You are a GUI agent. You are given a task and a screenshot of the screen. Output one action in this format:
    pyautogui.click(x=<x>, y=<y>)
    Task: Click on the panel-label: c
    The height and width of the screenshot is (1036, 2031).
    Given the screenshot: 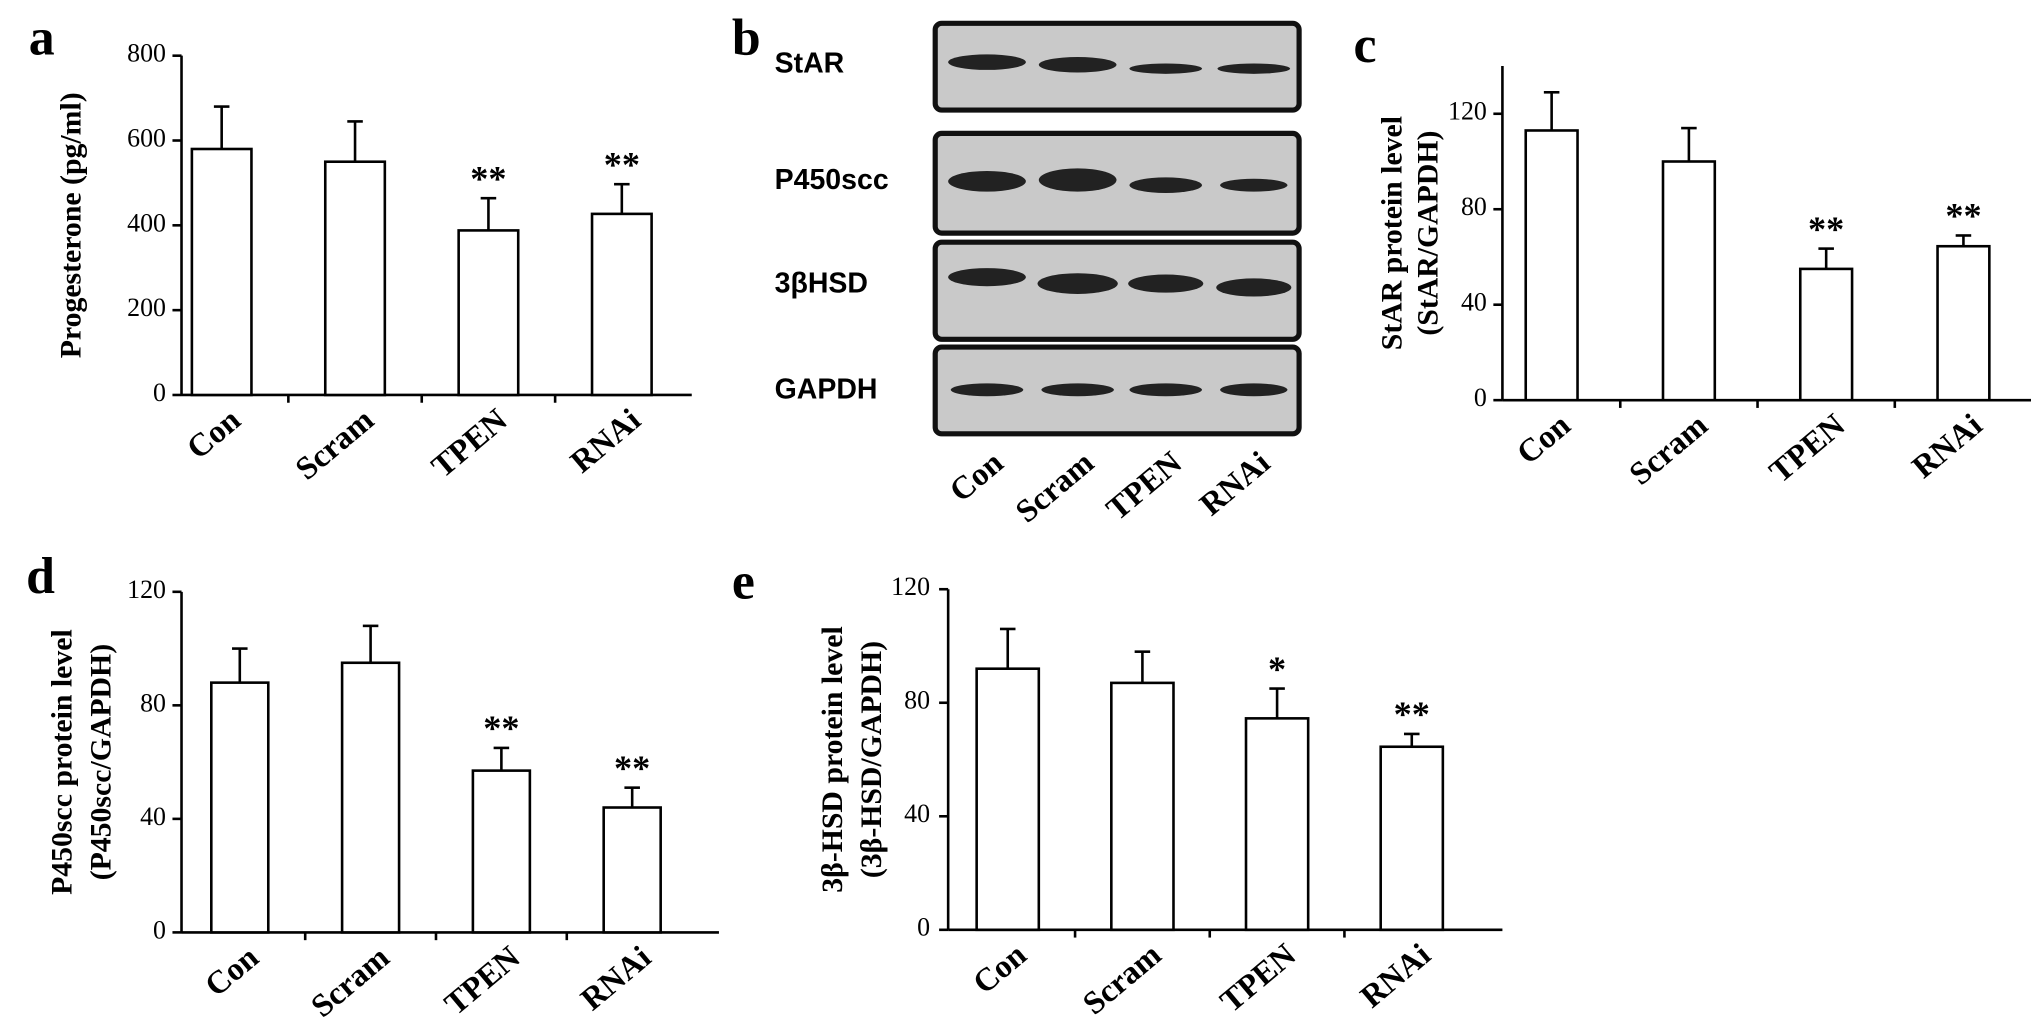 What is the action you would take?
    pyautogui.click(x=1364, y=45)
    